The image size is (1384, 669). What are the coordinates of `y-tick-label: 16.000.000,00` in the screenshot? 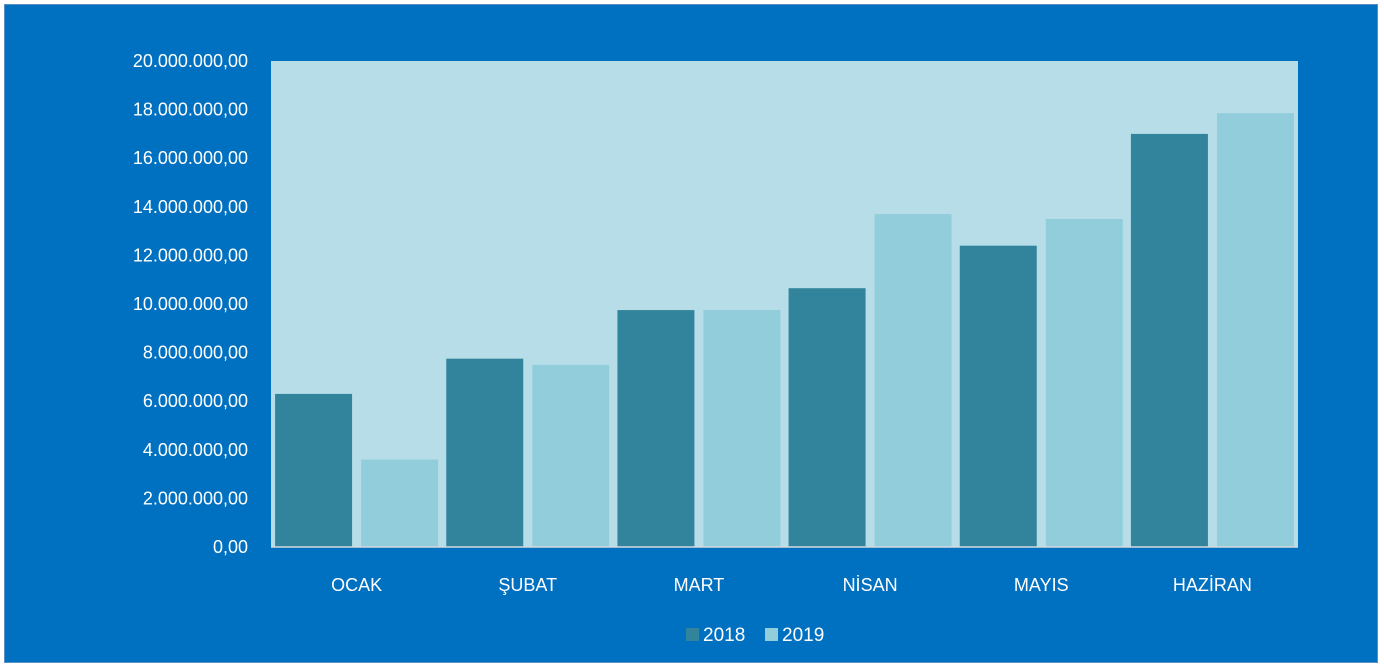 It's located at (190, 158).